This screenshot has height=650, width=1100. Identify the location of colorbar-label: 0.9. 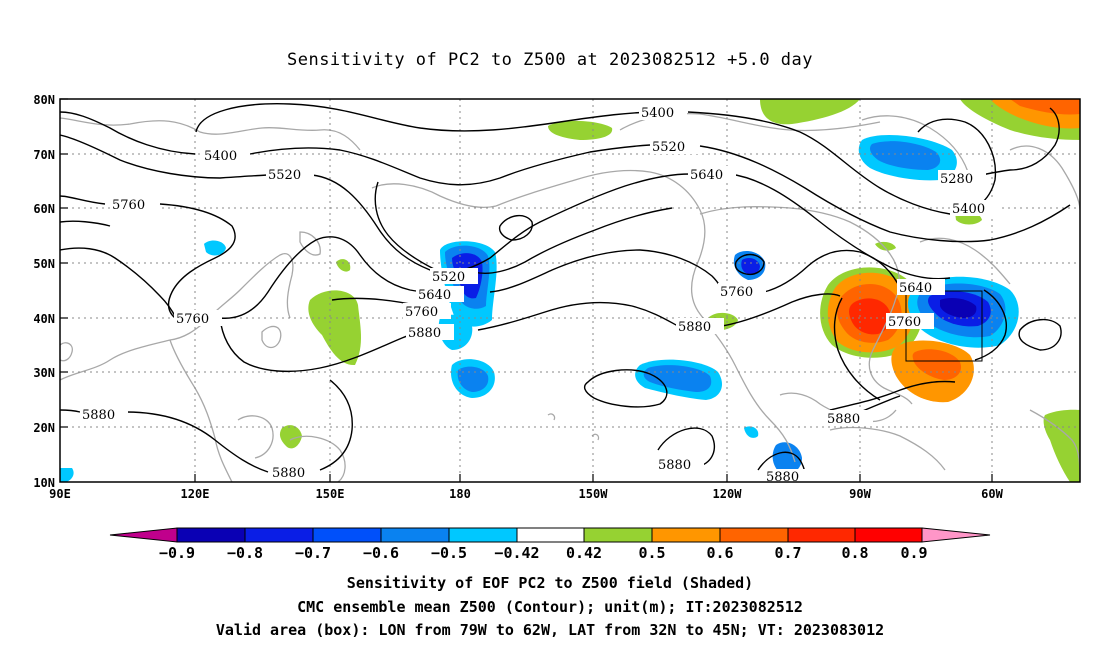
(913, 553).